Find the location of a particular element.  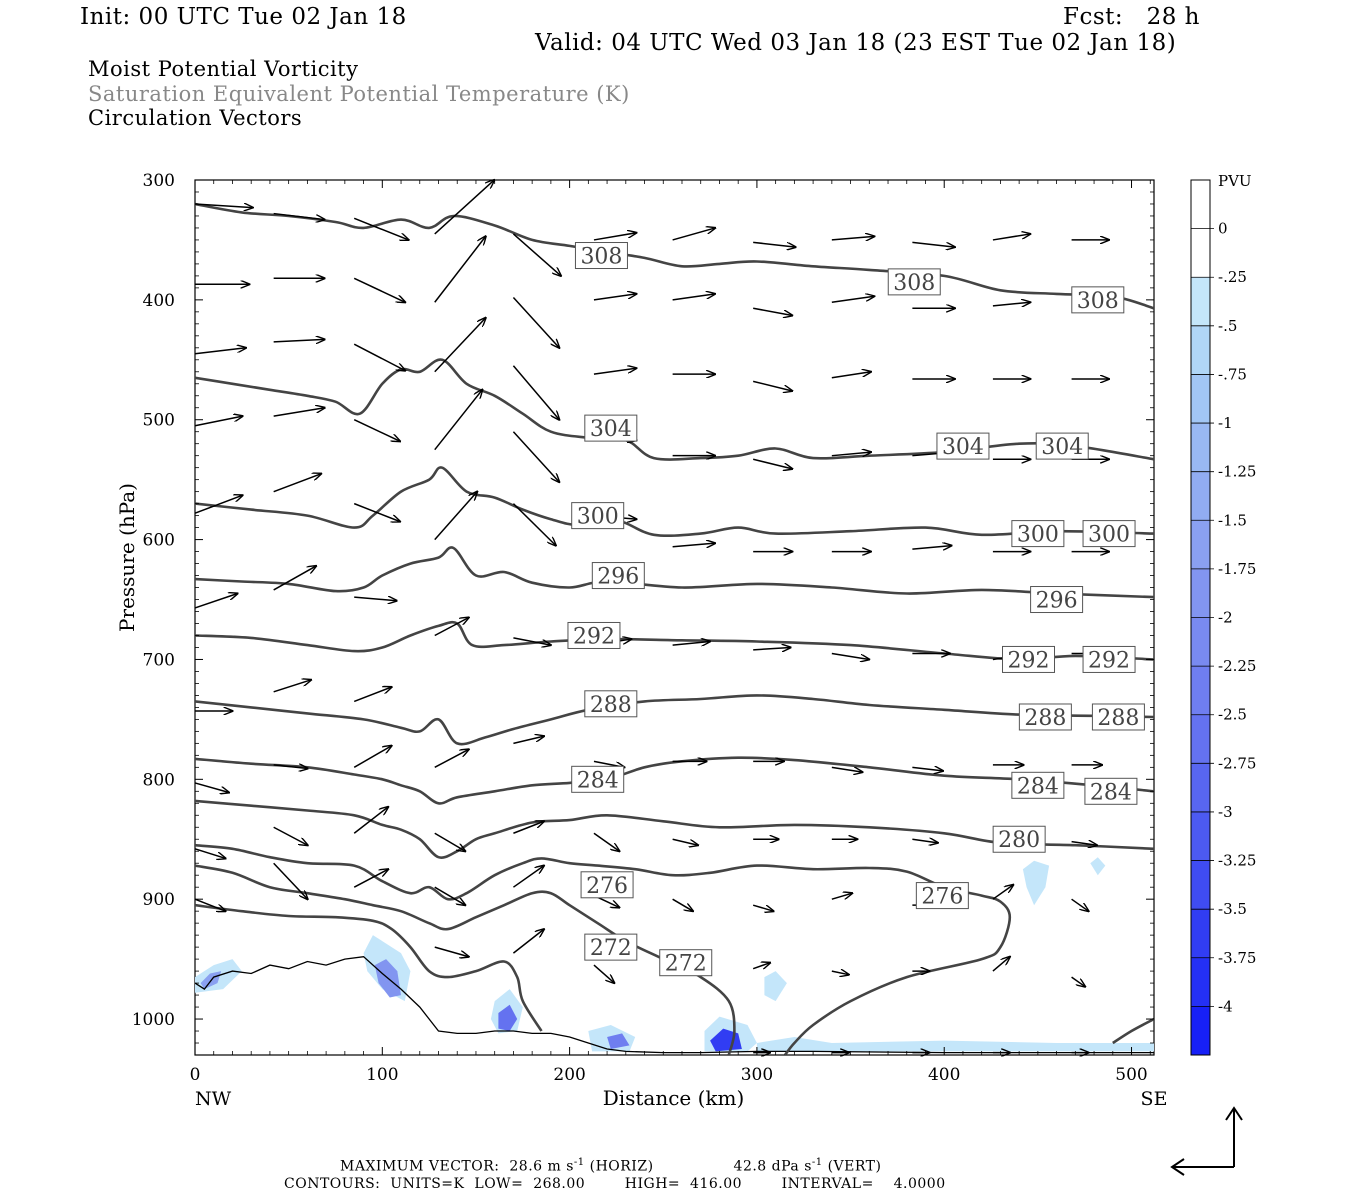

contour-label: 308 is located at coordinates (1098, 301).